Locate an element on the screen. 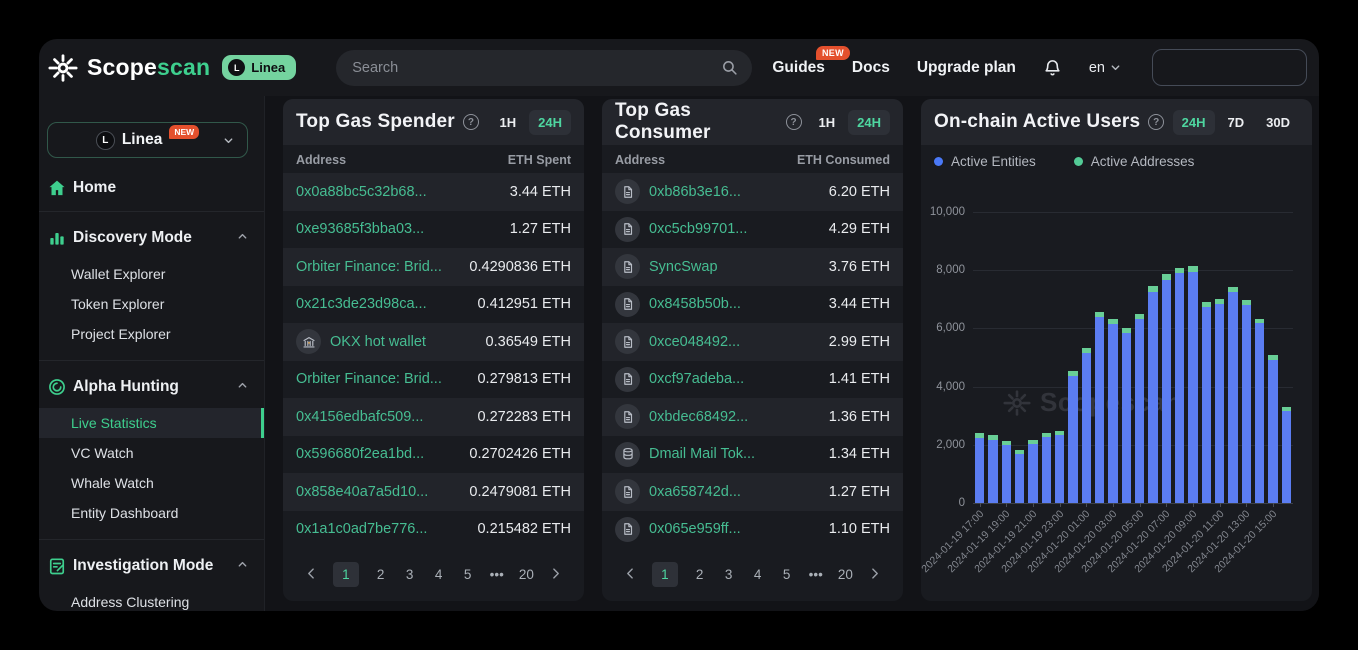  brand-logo: Scopescan L Linea is located at coordinates (172, 68).